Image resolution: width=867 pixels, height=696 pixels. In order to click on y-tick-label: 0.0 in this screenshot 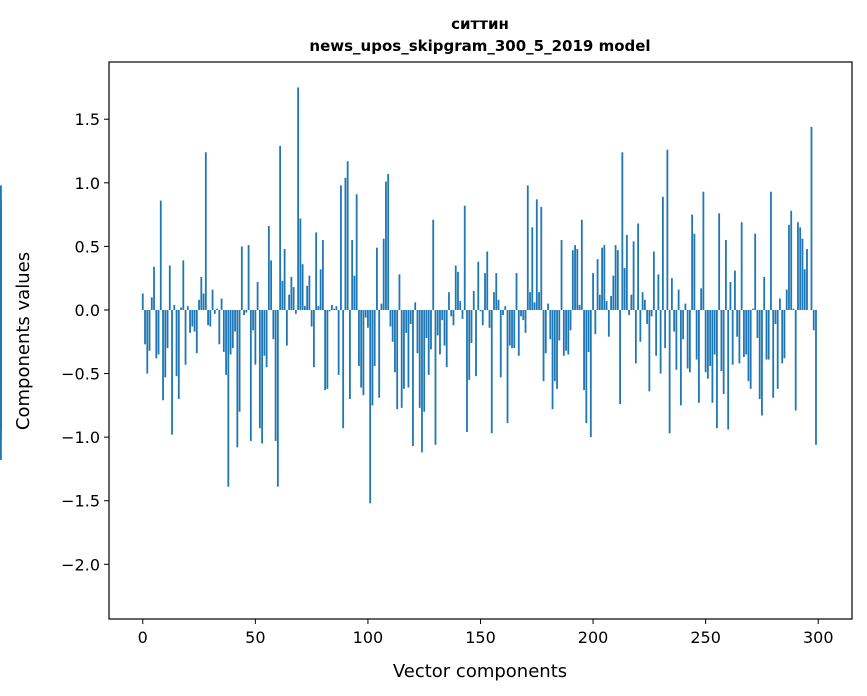, I will do `click(87, 310)`.